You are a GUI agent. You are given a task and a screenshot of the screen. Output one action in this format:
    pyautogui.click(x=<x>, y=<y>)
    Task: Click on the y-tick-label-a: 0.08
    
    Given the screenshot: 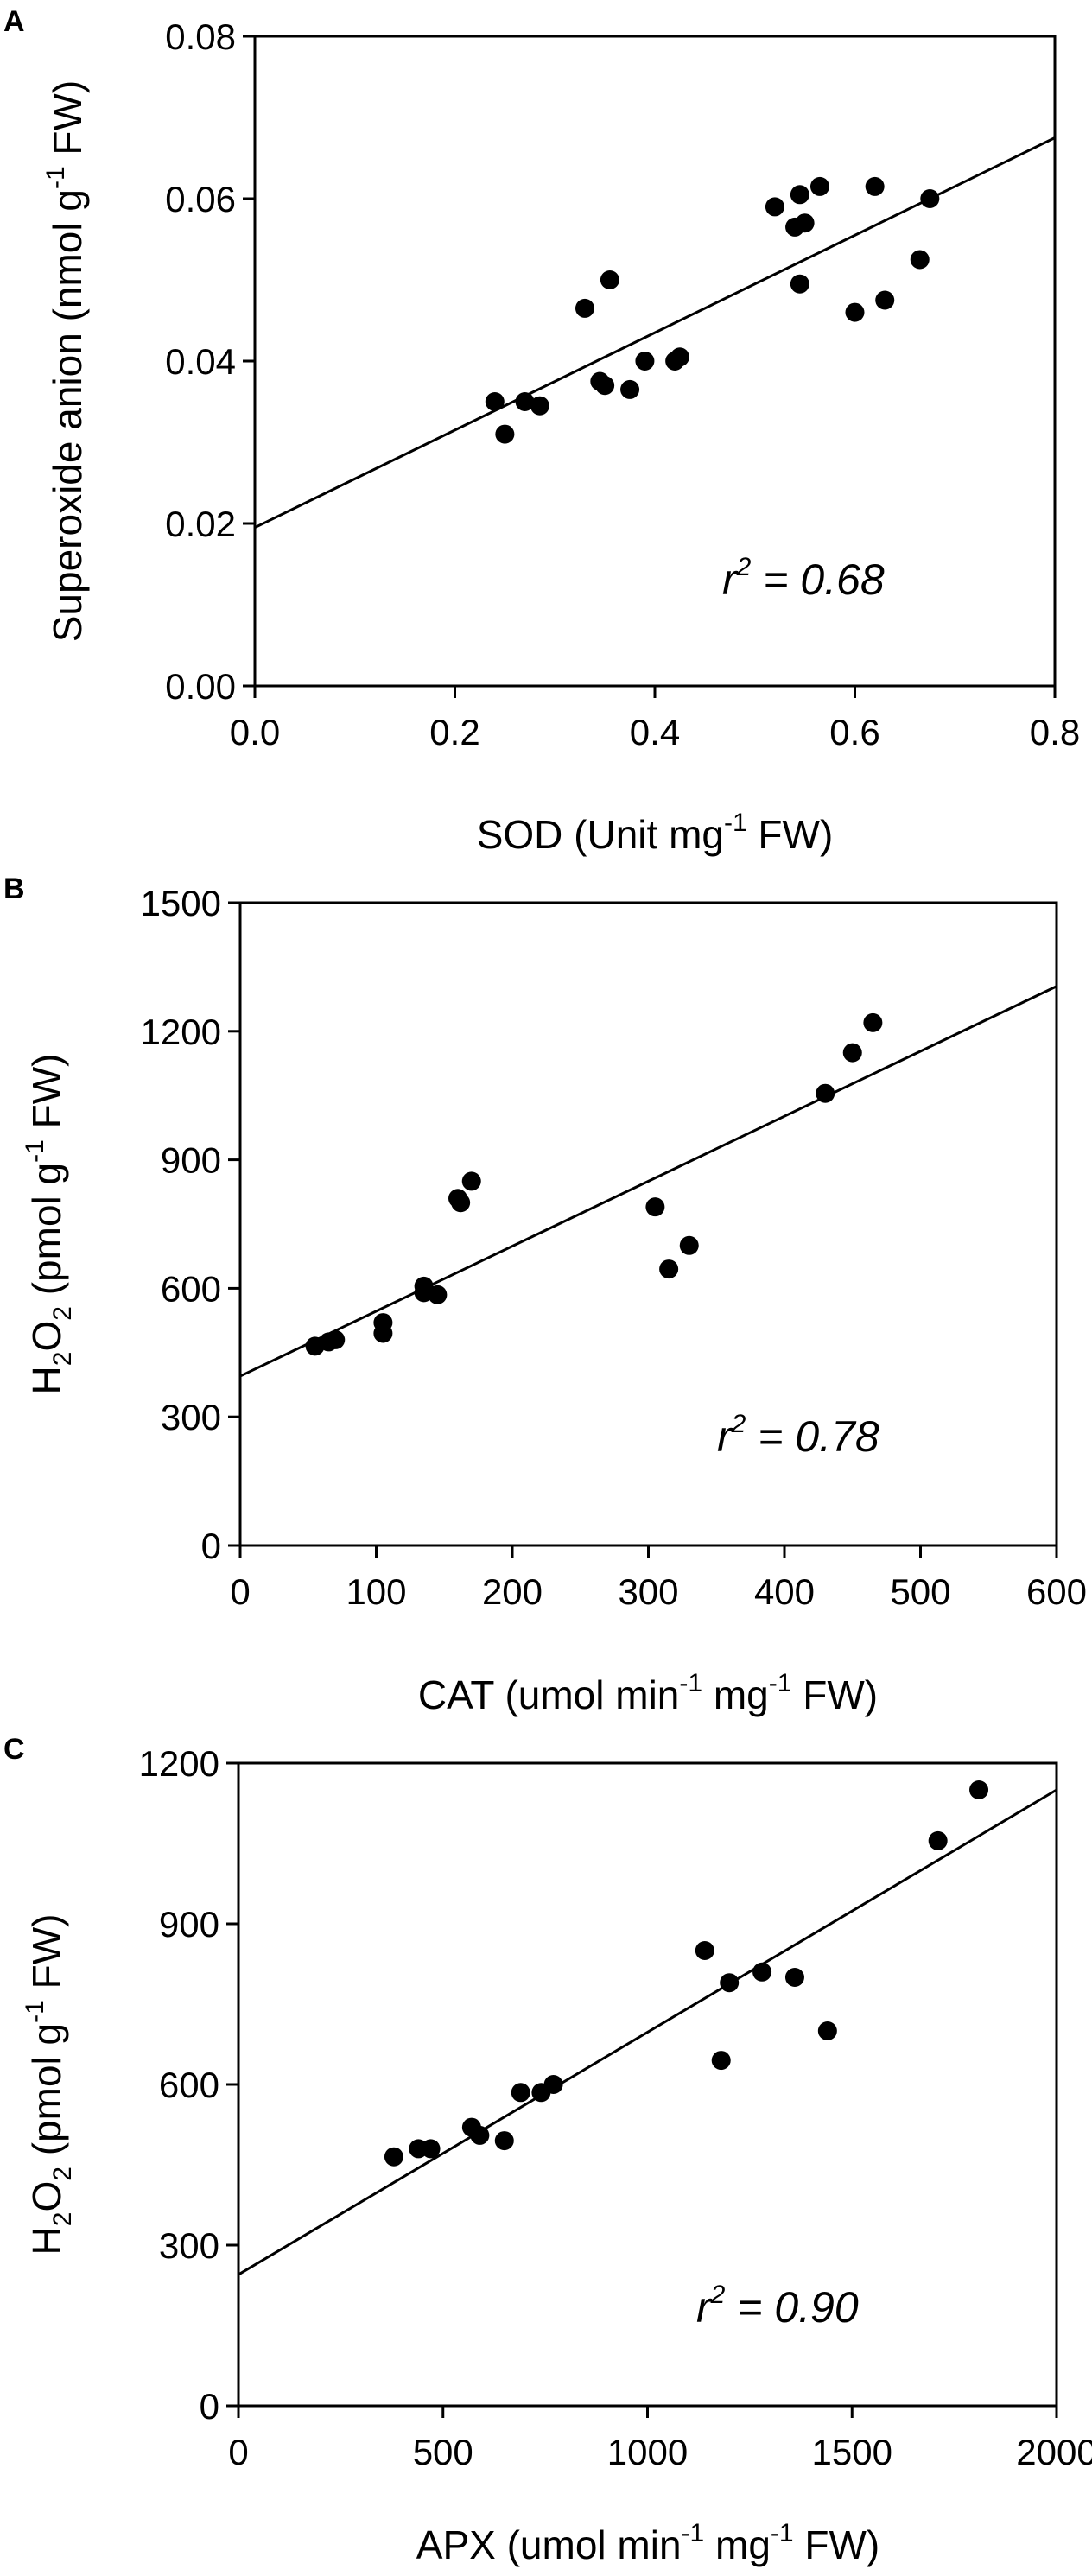 What is the action you would take?
    pyautogui.click(x=201, y=36)
    